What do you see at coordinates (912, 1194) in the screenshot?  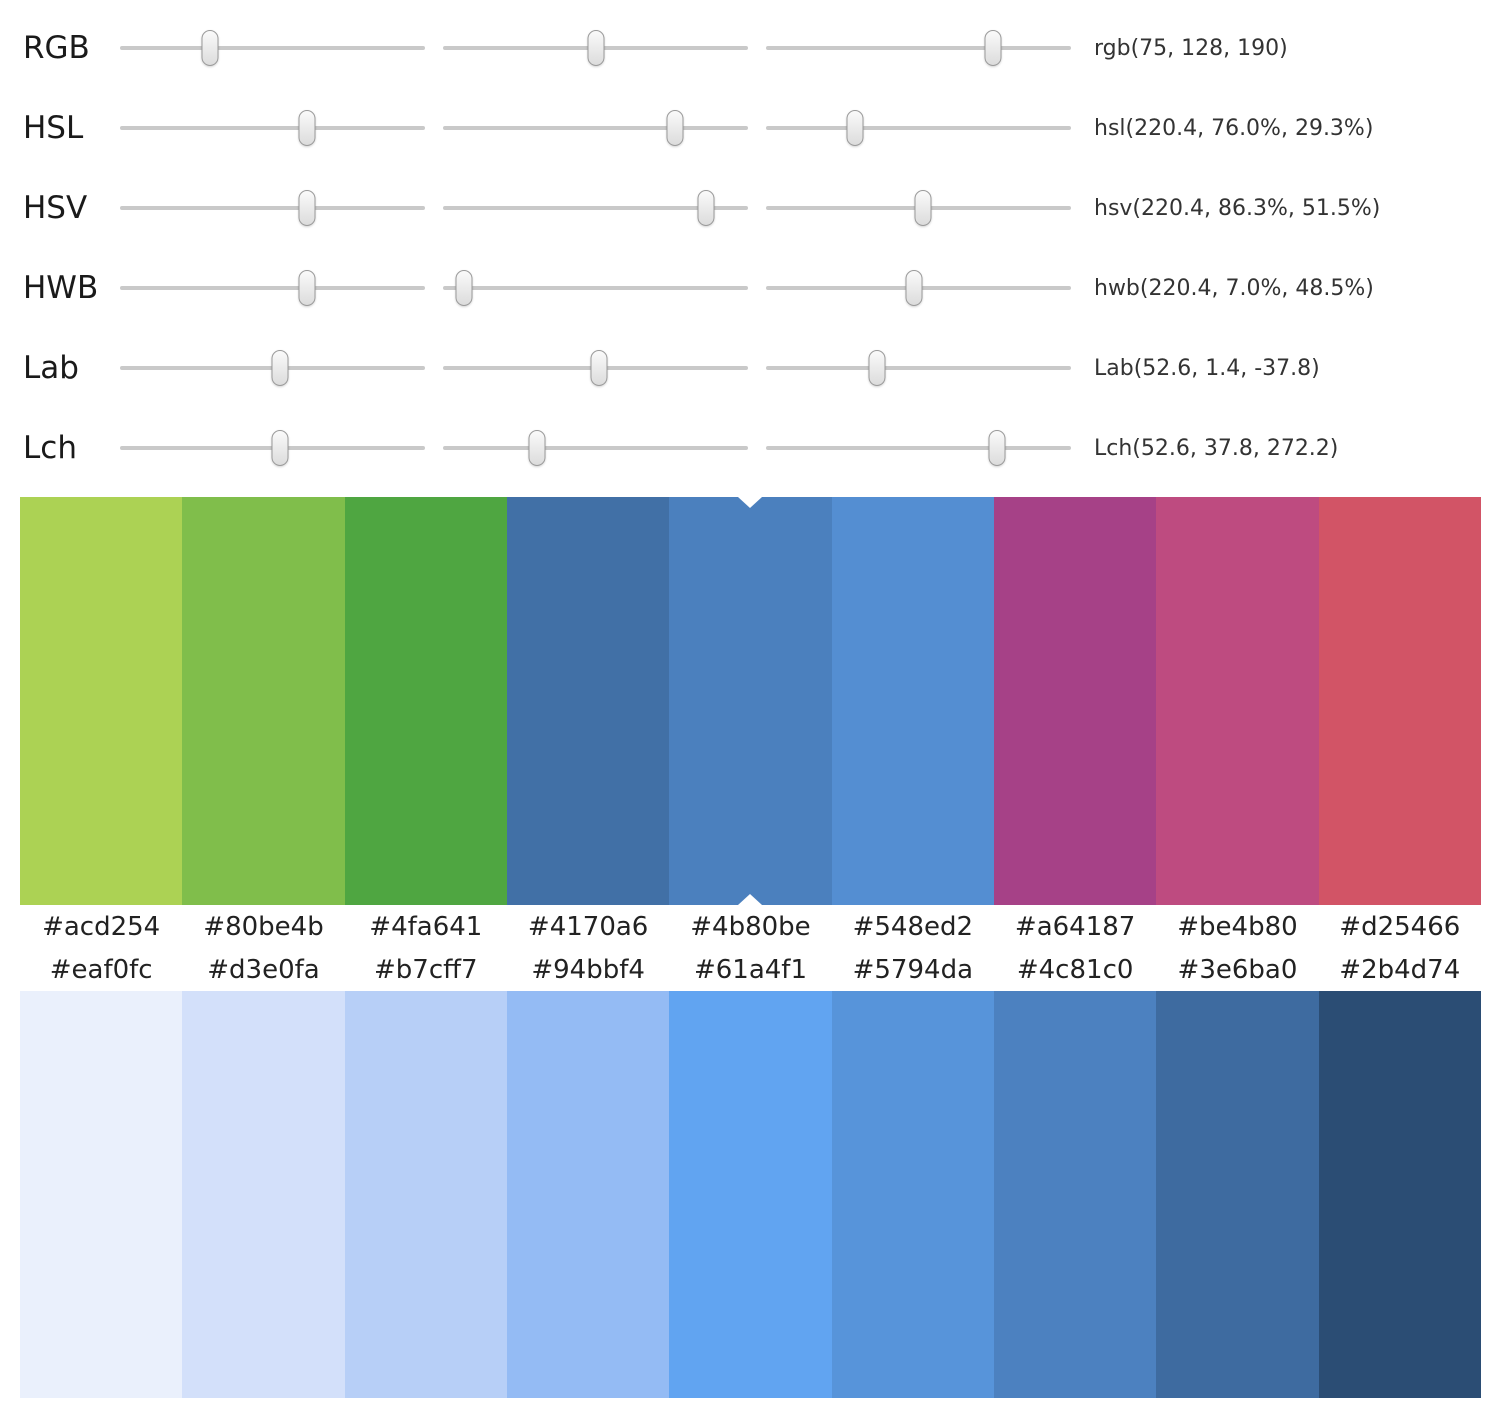 I see `scale-swatch-5794da` at bounding box center [912, 1194].